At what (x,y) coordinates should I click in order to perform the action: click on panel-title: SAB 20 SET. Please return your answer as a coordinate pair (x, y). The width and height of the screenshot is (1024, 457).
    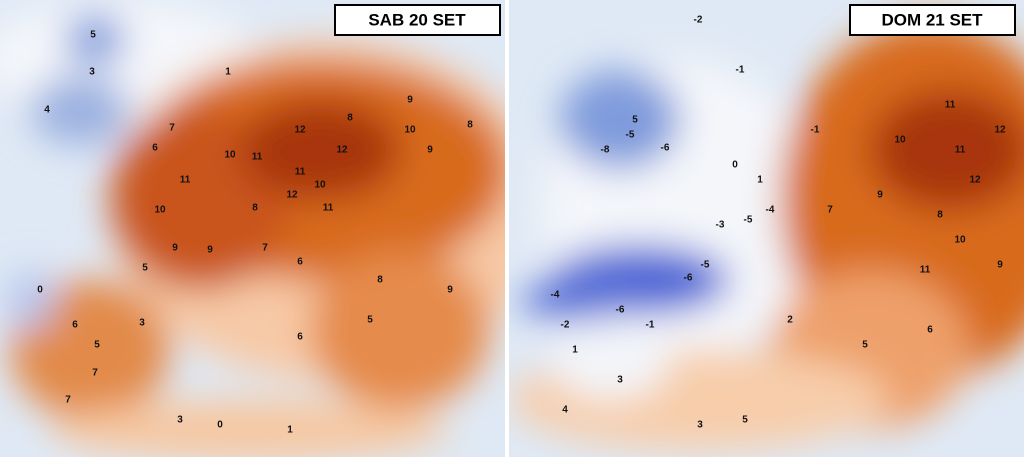
    Looking at the image, I should click on (417, 19).